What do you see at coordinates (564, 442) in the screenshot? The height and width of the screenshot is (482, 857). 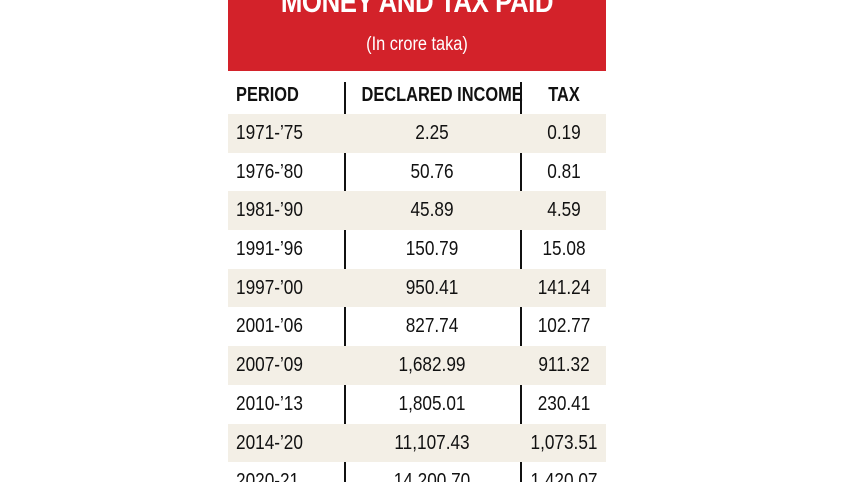 I see `tax-cell: 1,073.51` at bounding box center [564, 442].